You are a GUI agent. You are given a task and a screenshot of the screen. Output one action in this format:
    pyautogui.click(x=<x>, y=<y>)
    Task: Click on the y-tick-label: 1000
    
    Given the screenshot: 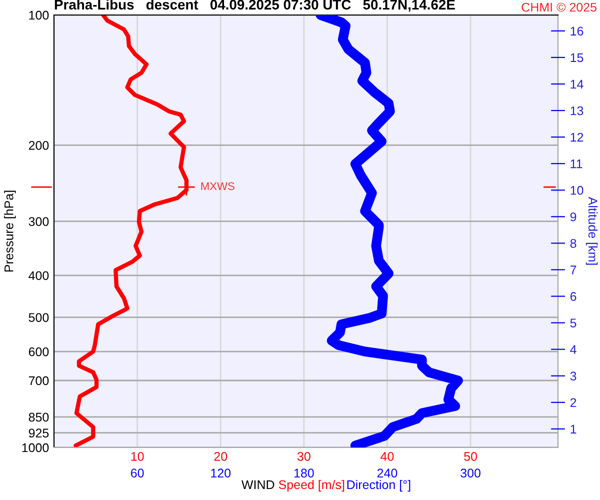 What is the action you would take?
    pyautogui.click(x=35, y=447)
    